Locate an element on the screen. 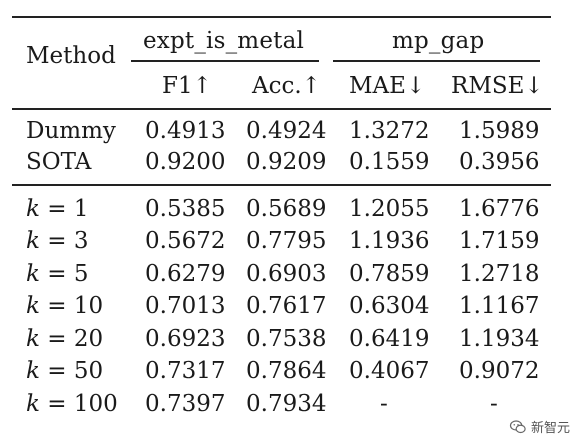  row-mae: 0.1559 is located at coordinates (389, 162).